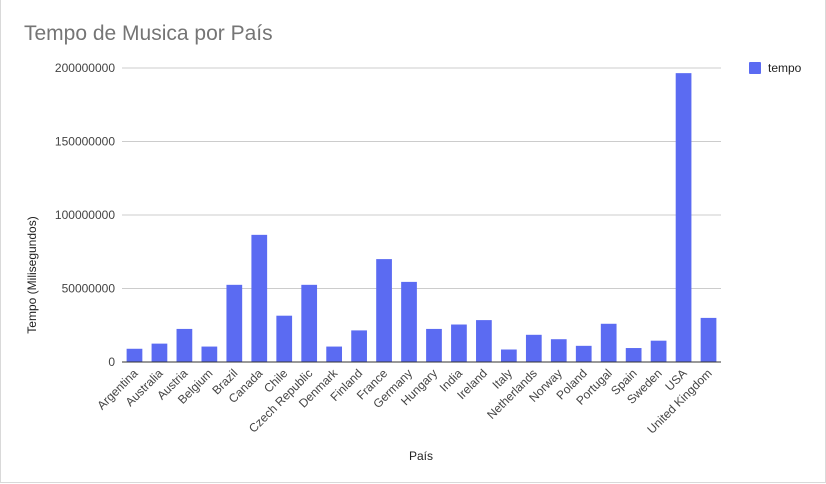 The height and width of the screenshot is (484, 826). I want to click on bar-italy, so click(508, 355).